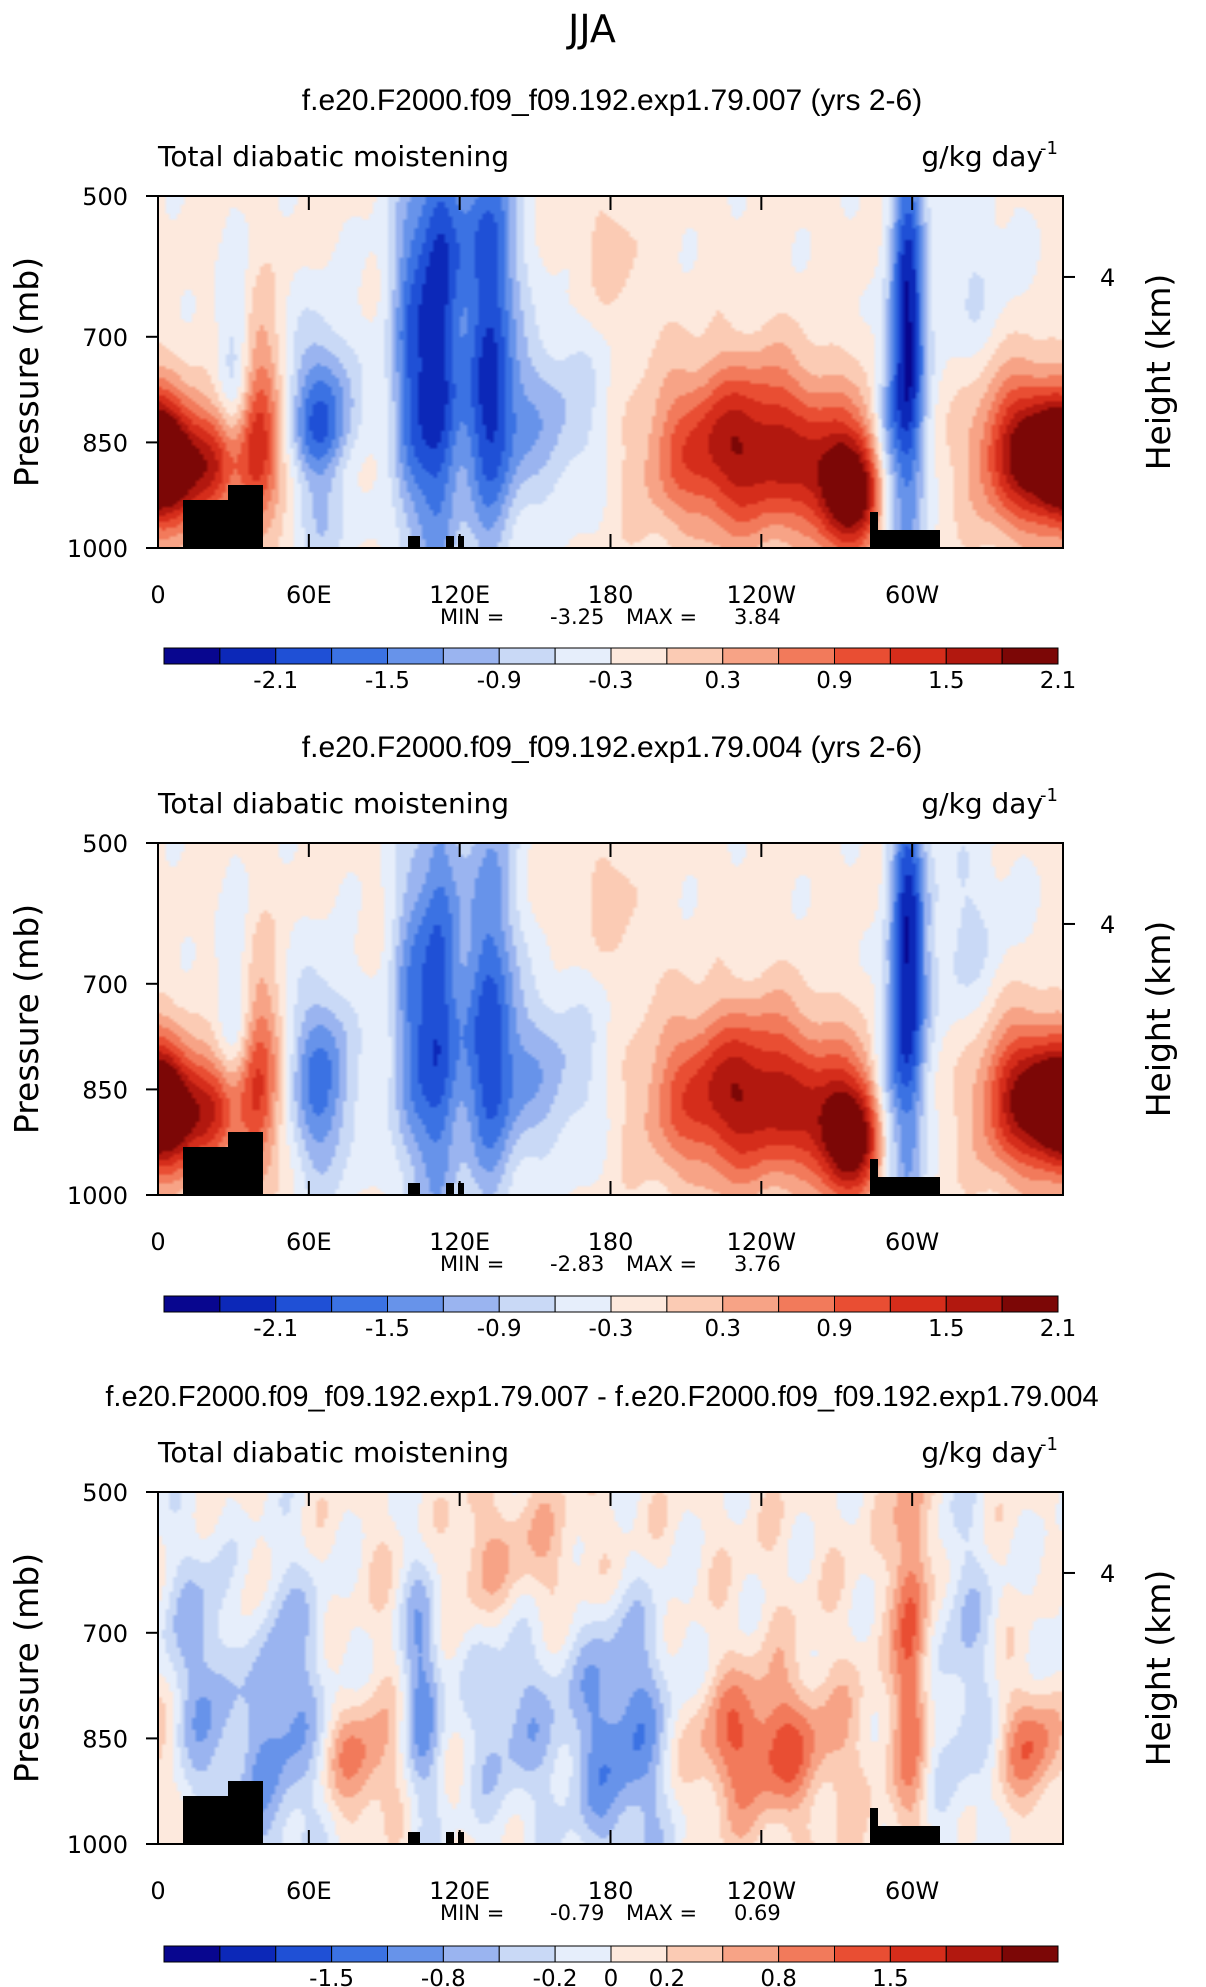  What do you see at coordinates (610, 1668) in the screenshot?
I see `heatmap-field` at bounding box center [610, 1668].